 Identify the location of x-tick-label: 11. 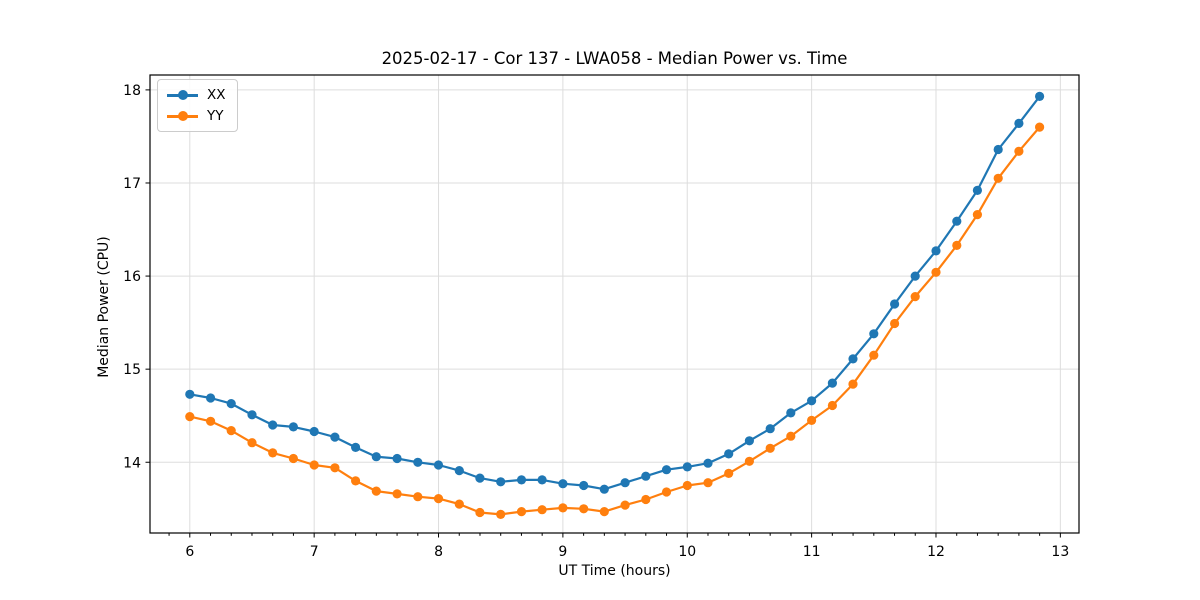
(812, 552).